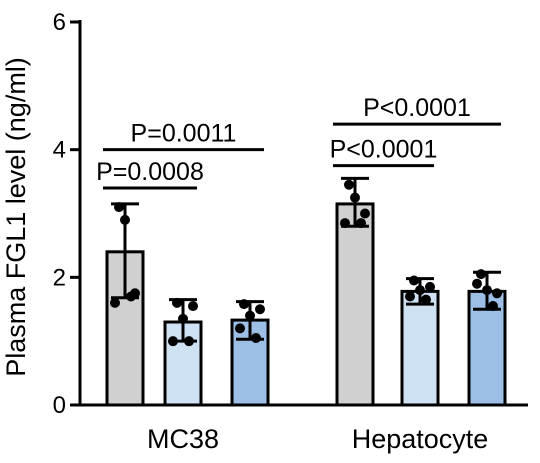 The height and width of the screenshot is (463, 540). Describe the element at coordinates (59, 405) in the screenshot. I see `y-tick-label: 0` at that location.